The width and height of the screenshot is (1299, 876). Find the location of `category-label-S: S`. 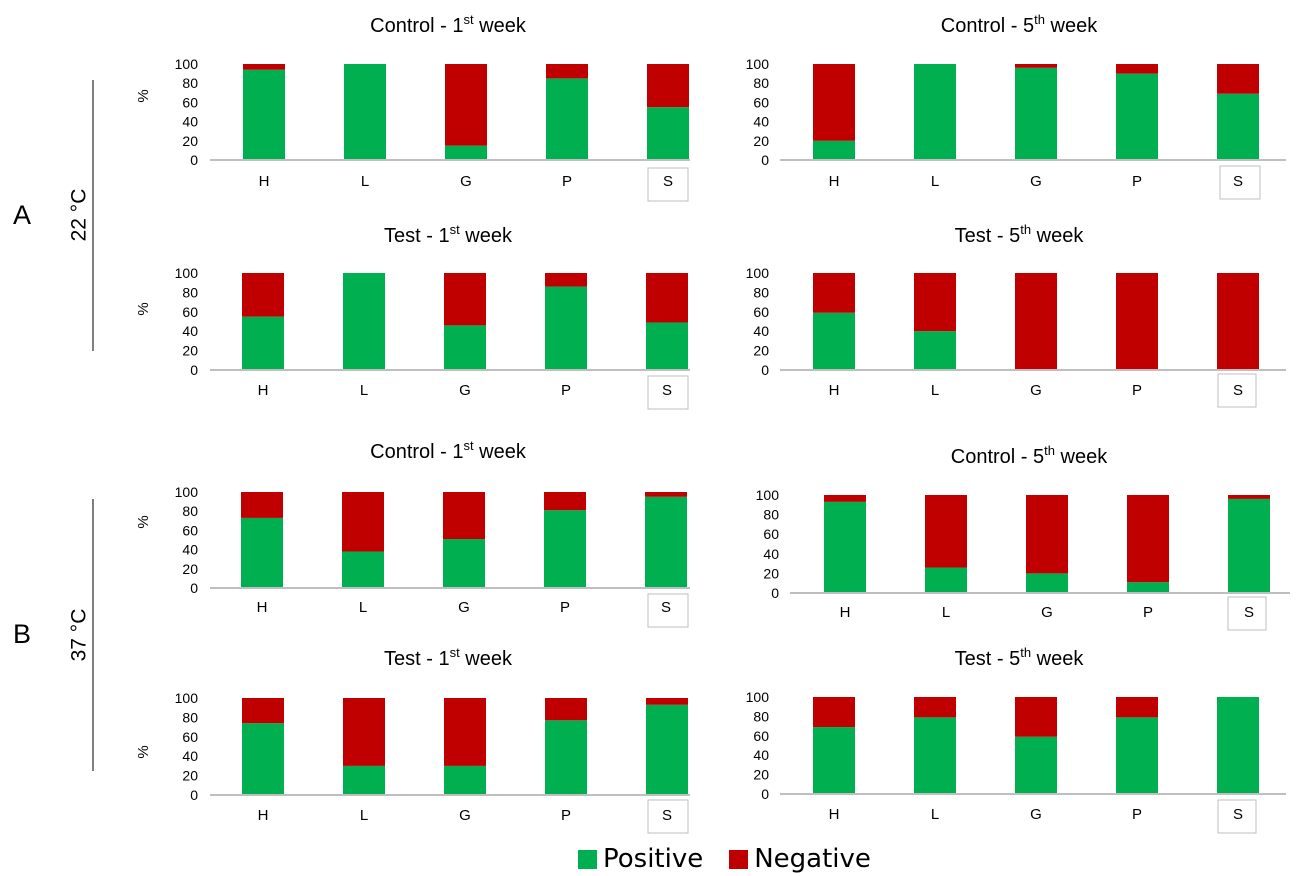

category-label-S: S is located at coordinates (668, 181).